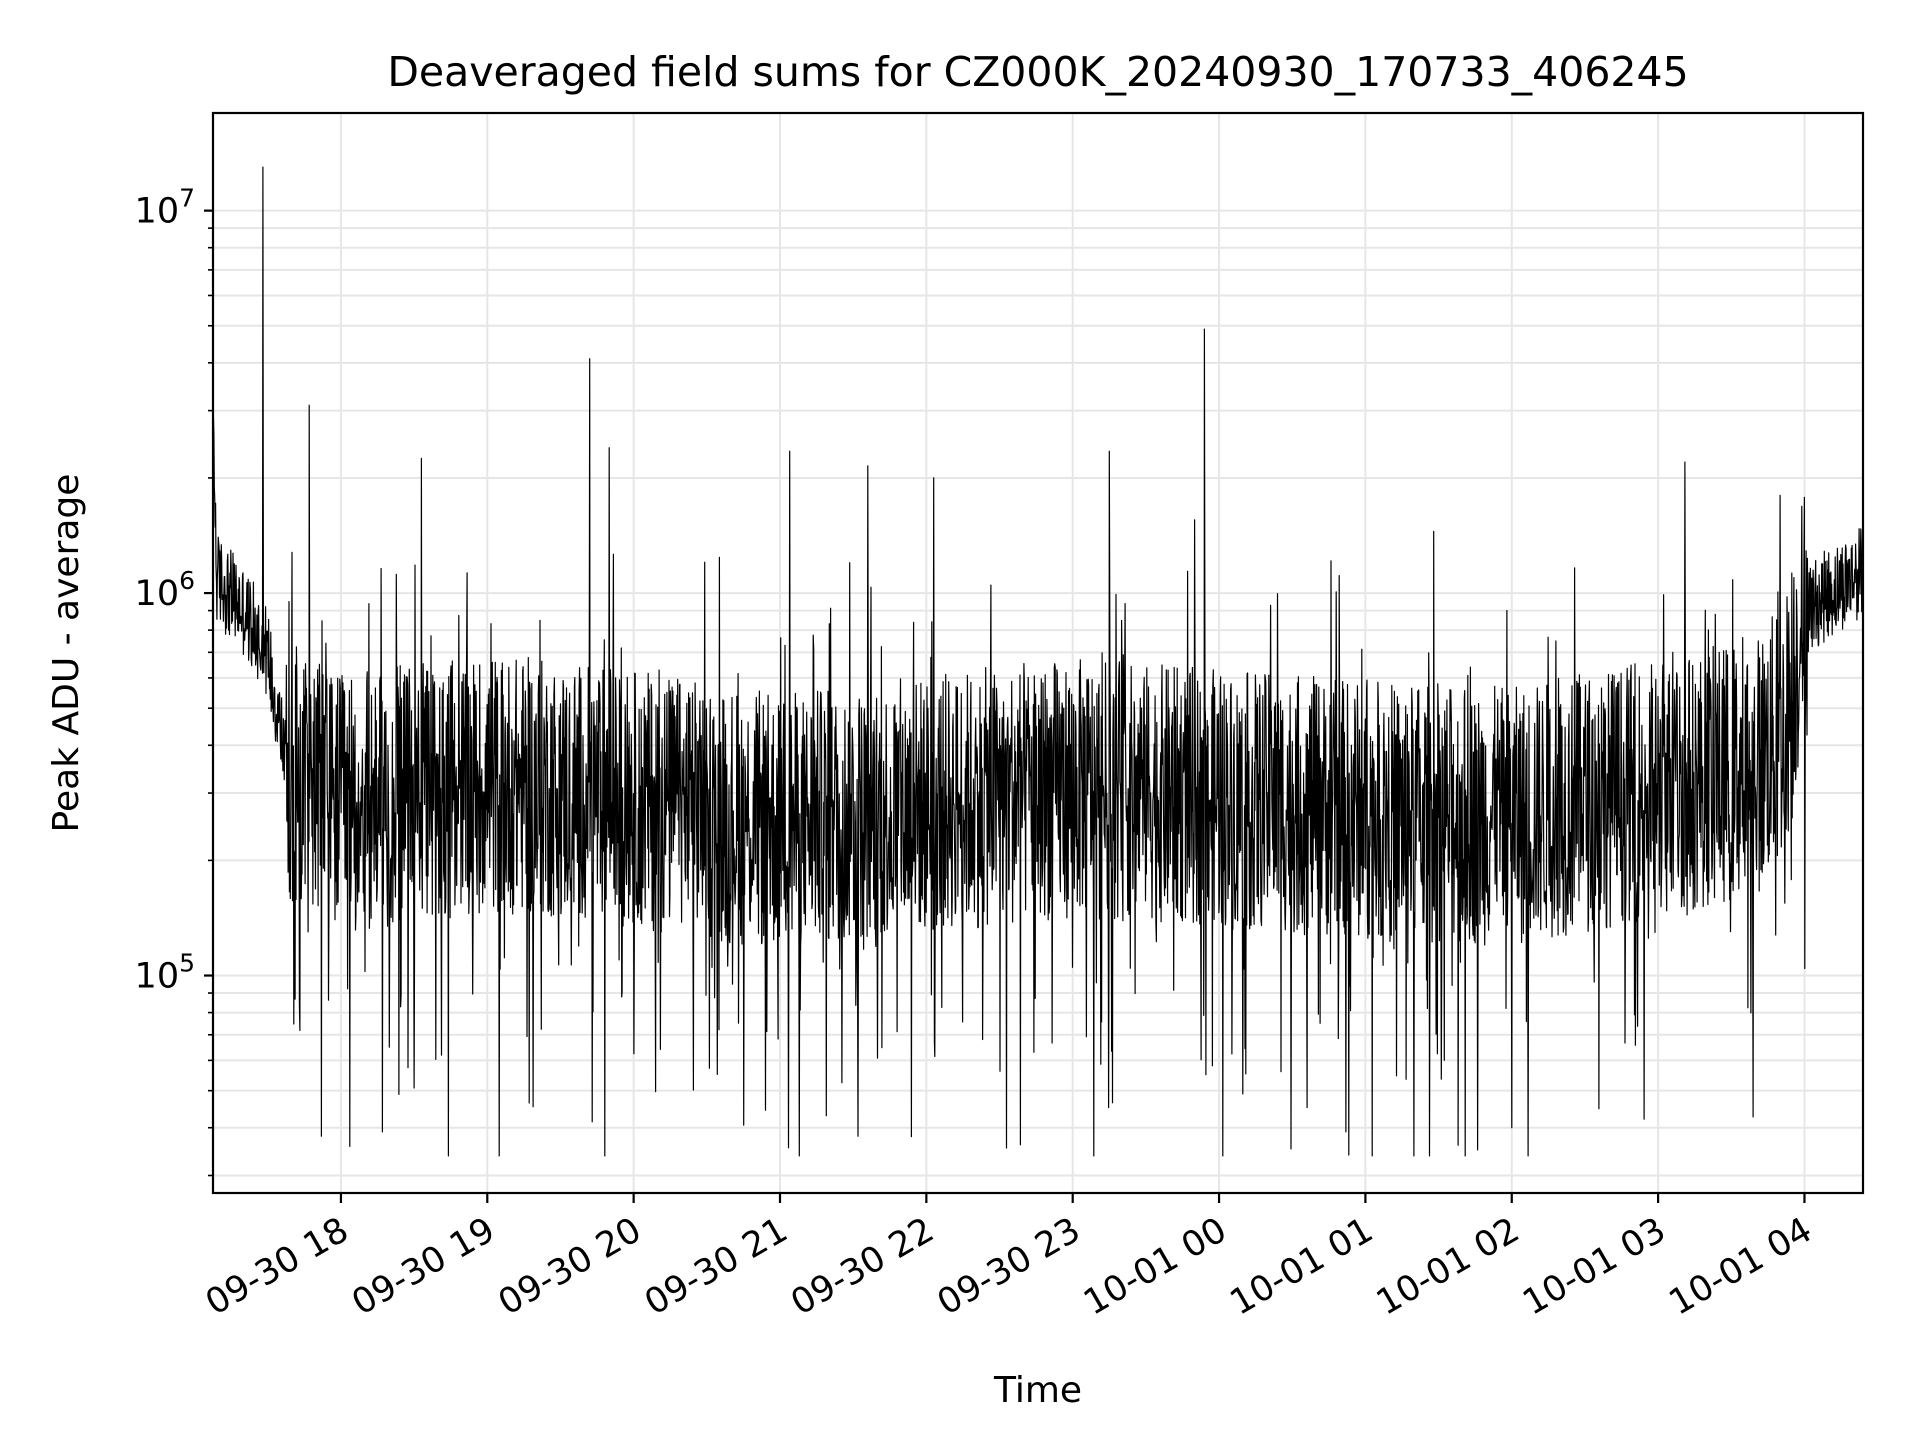 The width and height of the screenshot is (1920, 1440). Describe the element at coordinates (66, 653) in the screenshot. I see `y-axis-label: Peak ADU - average` at that location.